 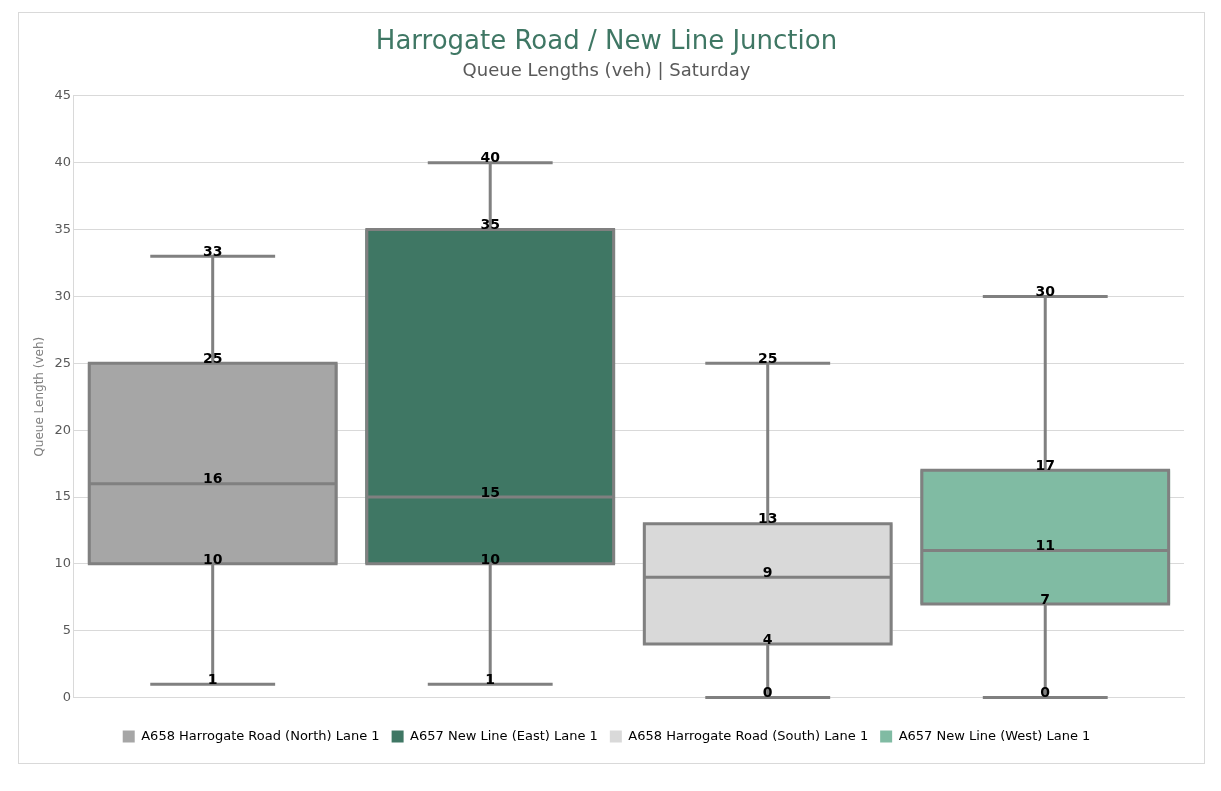 I want to click on text: 15, so click(x=490, y=491).